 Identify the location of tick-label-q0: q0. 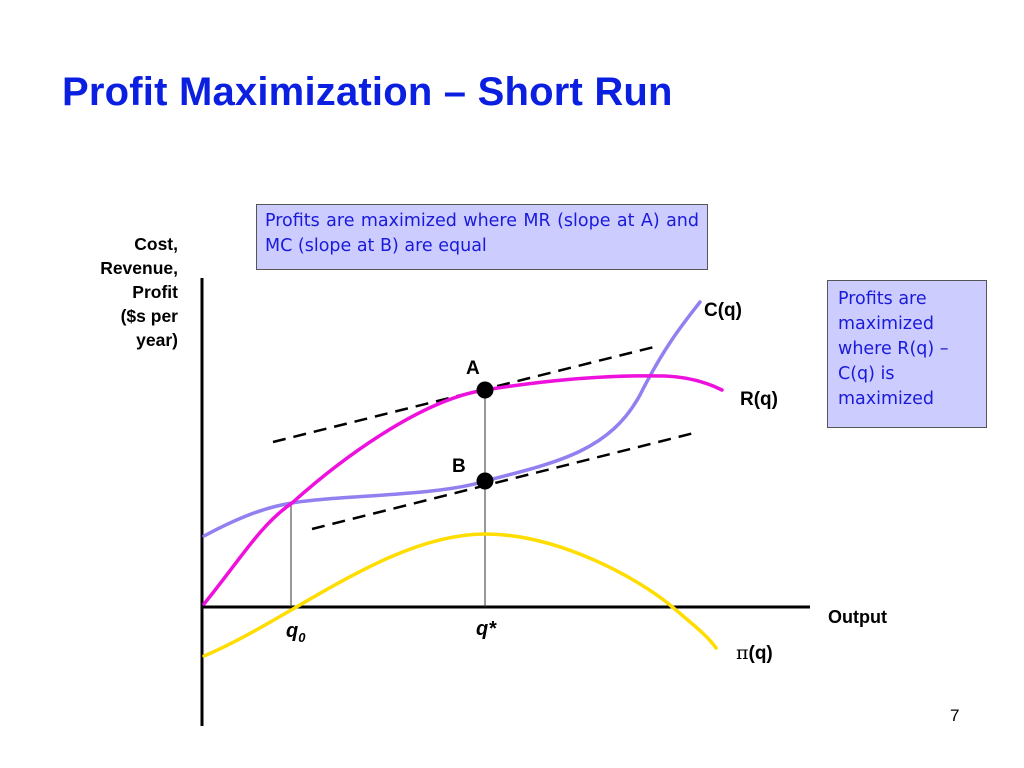
(295, 632).